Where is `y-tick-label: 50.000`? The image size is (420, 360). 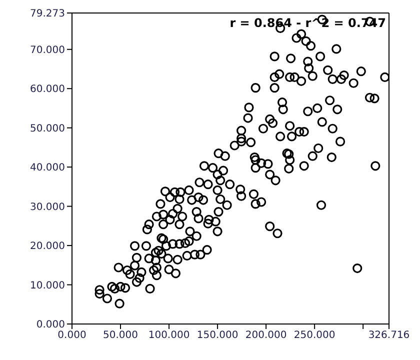 y-tick-label: 50.000 is located at coordinates (47, 128).